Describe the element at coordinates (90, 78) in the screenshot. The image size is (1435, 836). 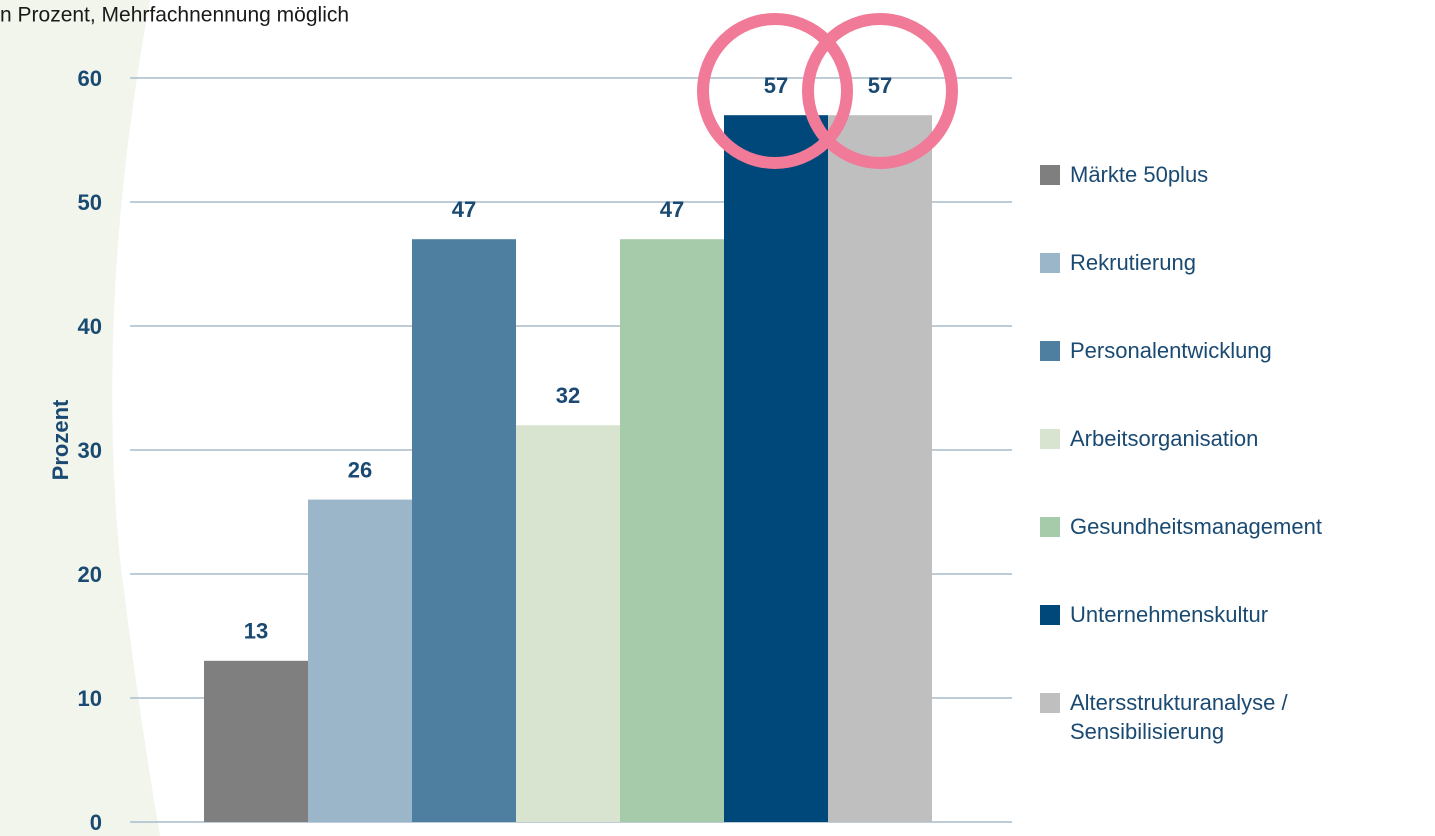
I see `y-tick-label: 60` at that location.